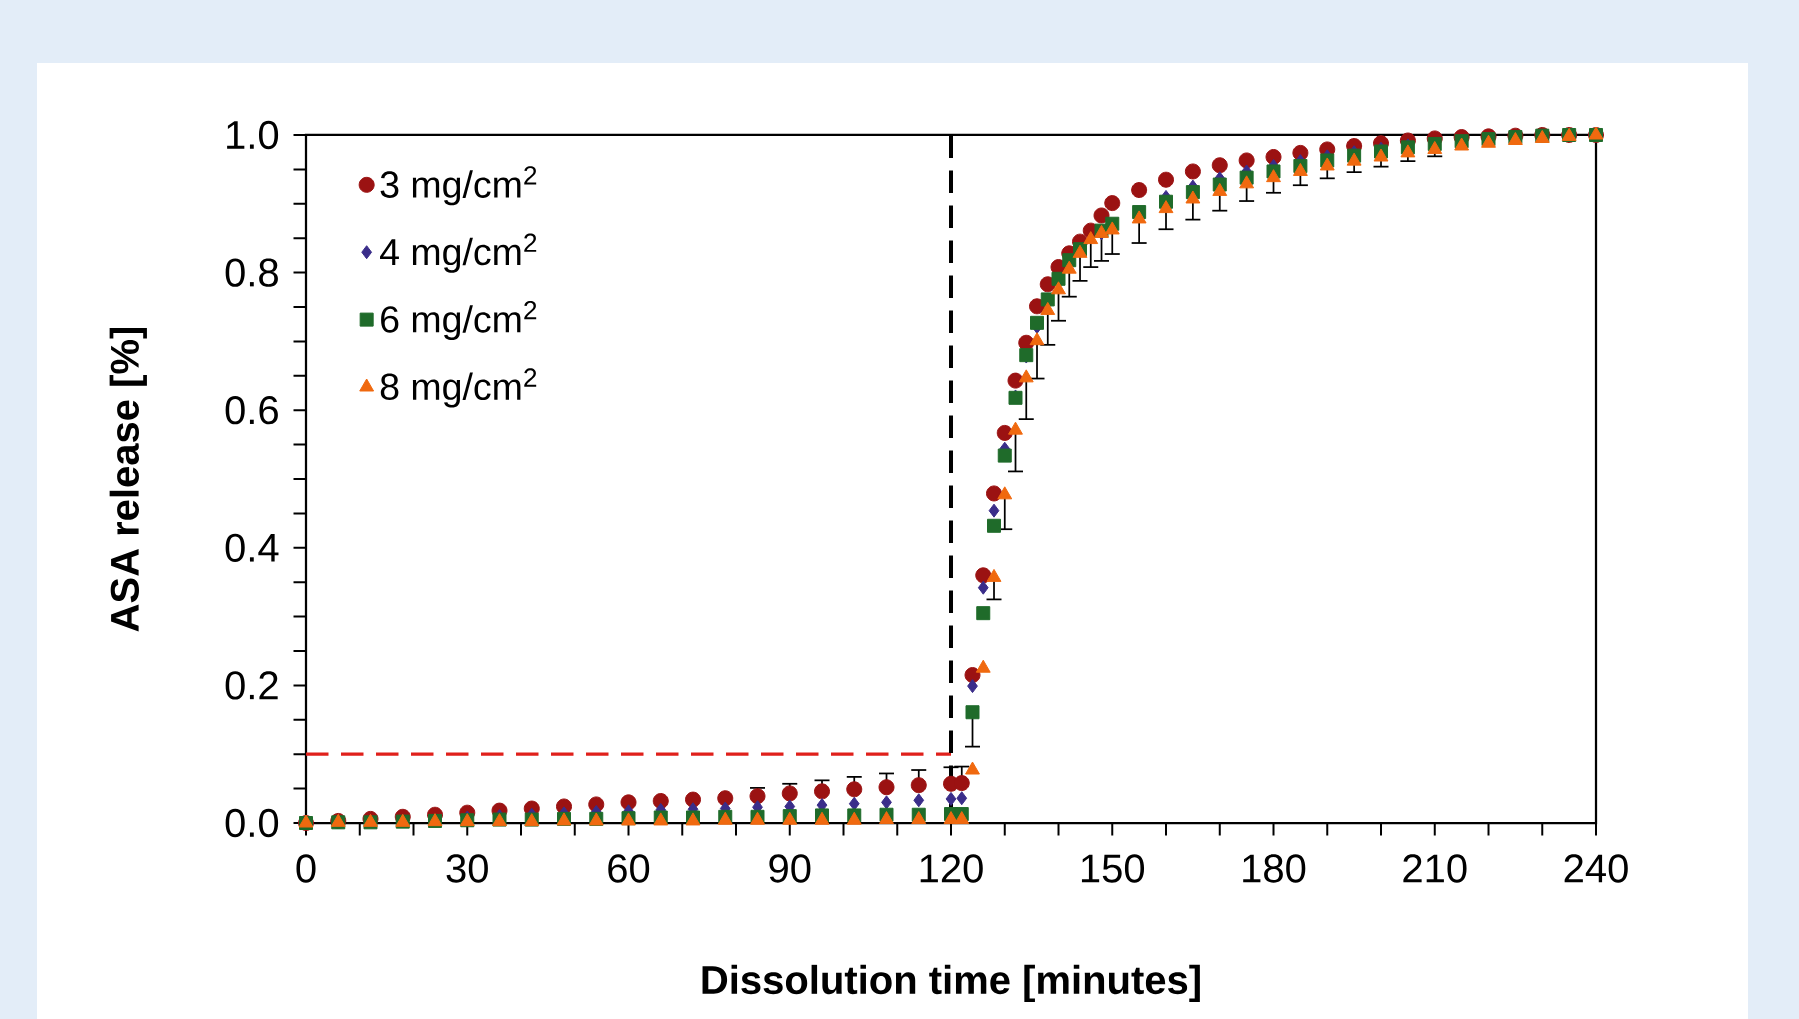 Image resolution: width=1799 pixels, height=1019 pixels. What do you see at coordinates (458, 253) in the screenshot?
I see `legend-label: 4 mg/cm$^{2}$` at bounding box center [458, 253].